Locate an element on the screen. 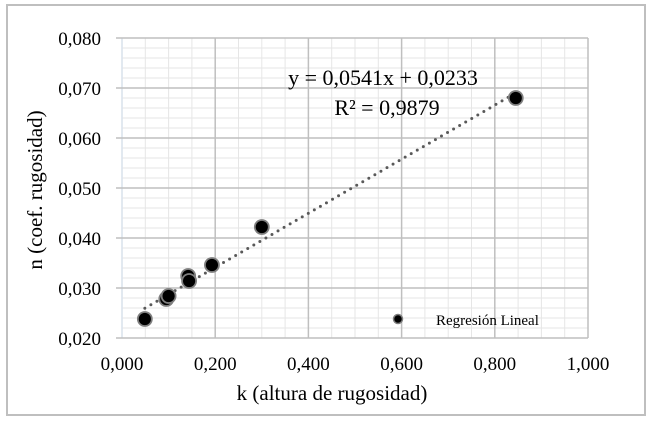 This screenshot has height=421, width=651. y-tick-label: 0,030 is located at coordinates (79, 289).